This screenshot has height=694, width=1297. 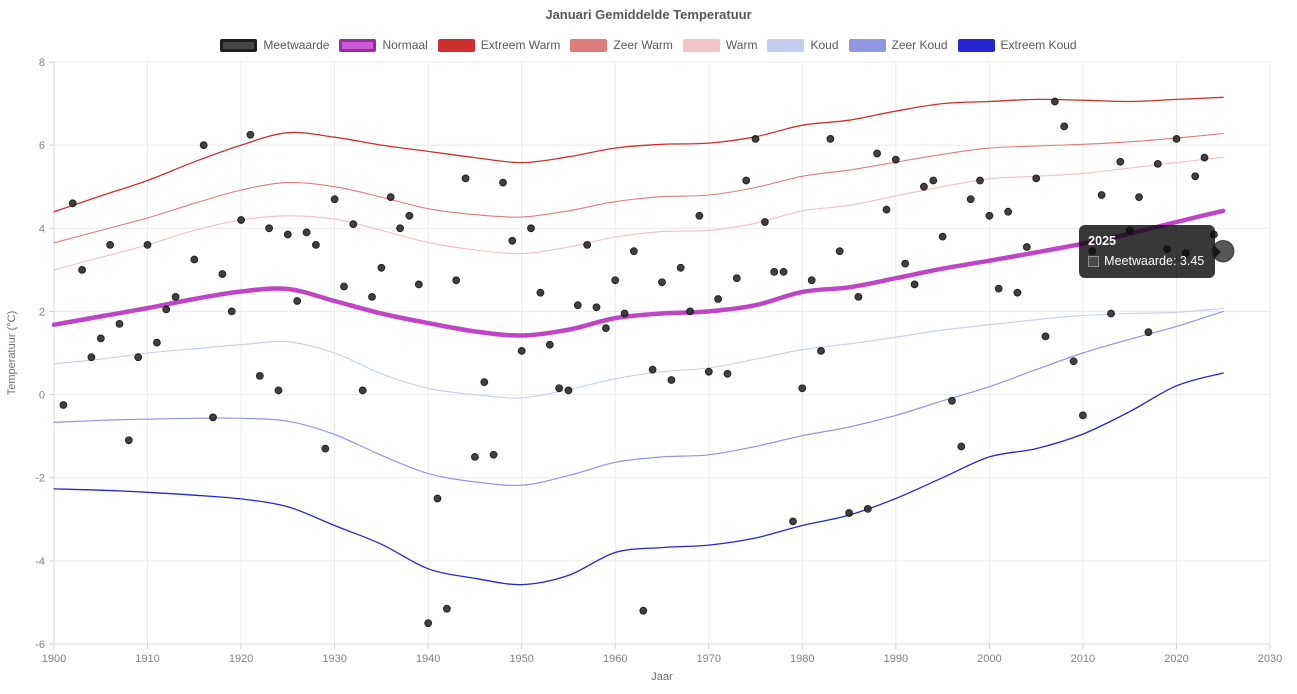 What do you see at coordinates (1017, 45) in the screenshot?
I see `legend-item-extreem-koud: Extreem Koud` at bounding box center [1017, 45].